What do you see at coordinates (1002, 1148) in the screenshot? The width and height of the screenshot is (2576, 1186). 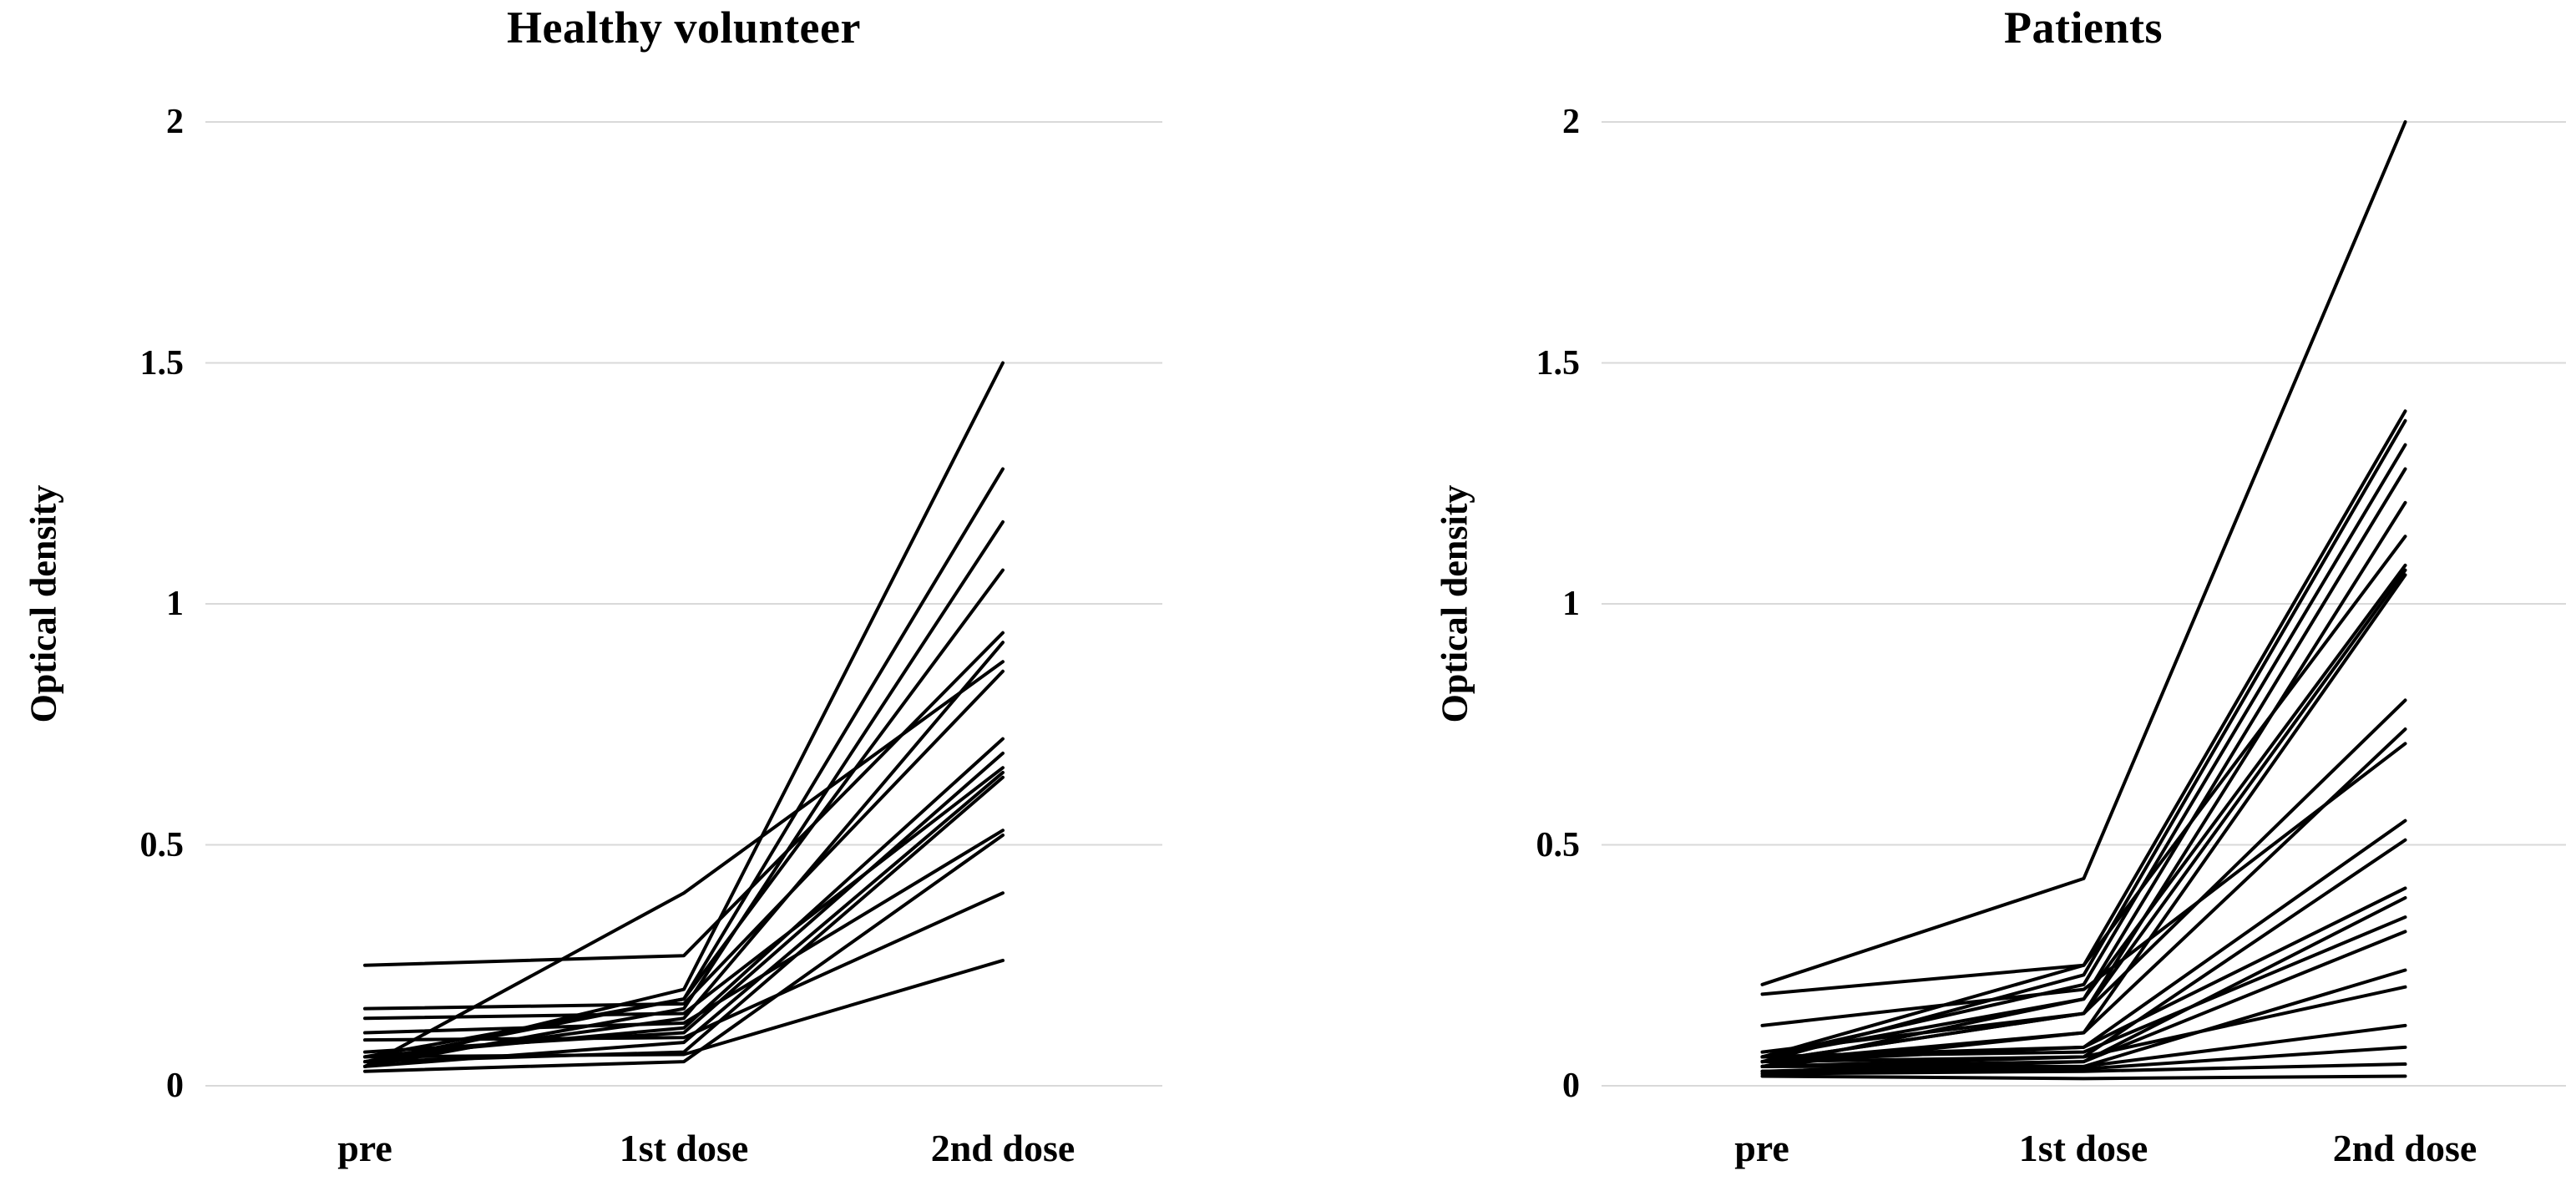 I see `x-tick-2nd-dose-left: 2nd dose` at bounding box center [1002, 1148].